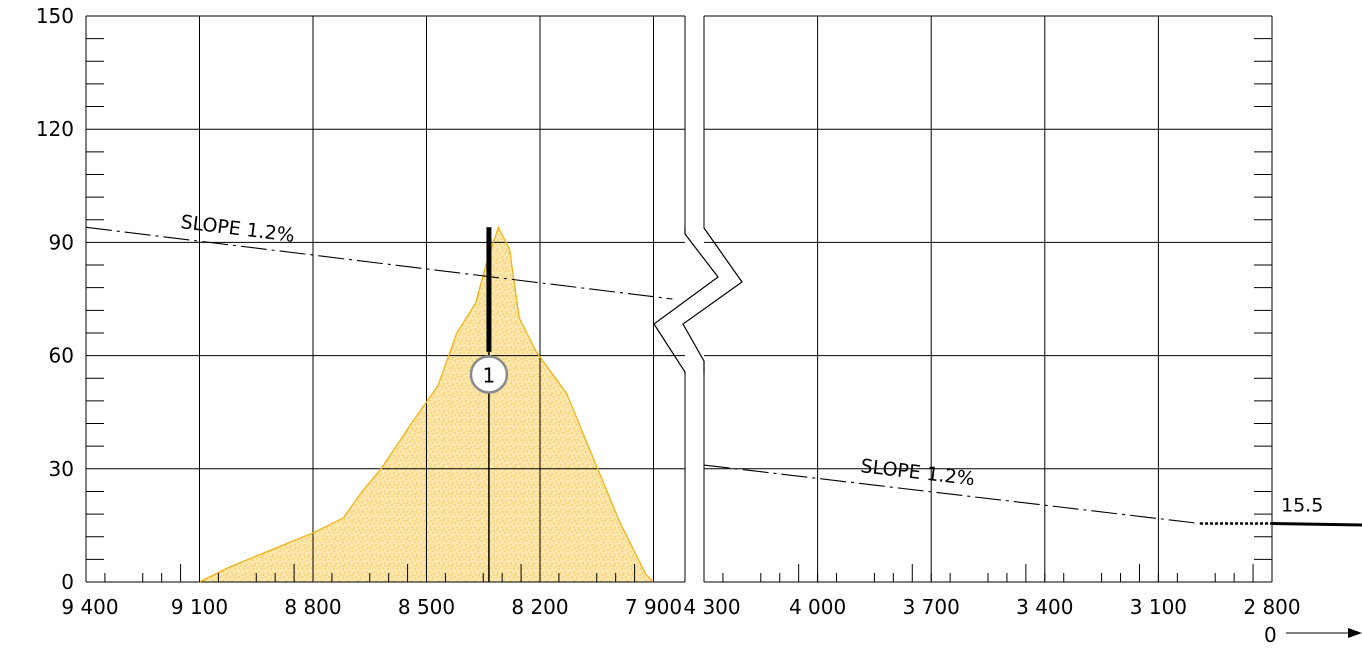 This screenshot has height=649, width=1362. I want to click on break-zigzag-left, so click(686, 301).